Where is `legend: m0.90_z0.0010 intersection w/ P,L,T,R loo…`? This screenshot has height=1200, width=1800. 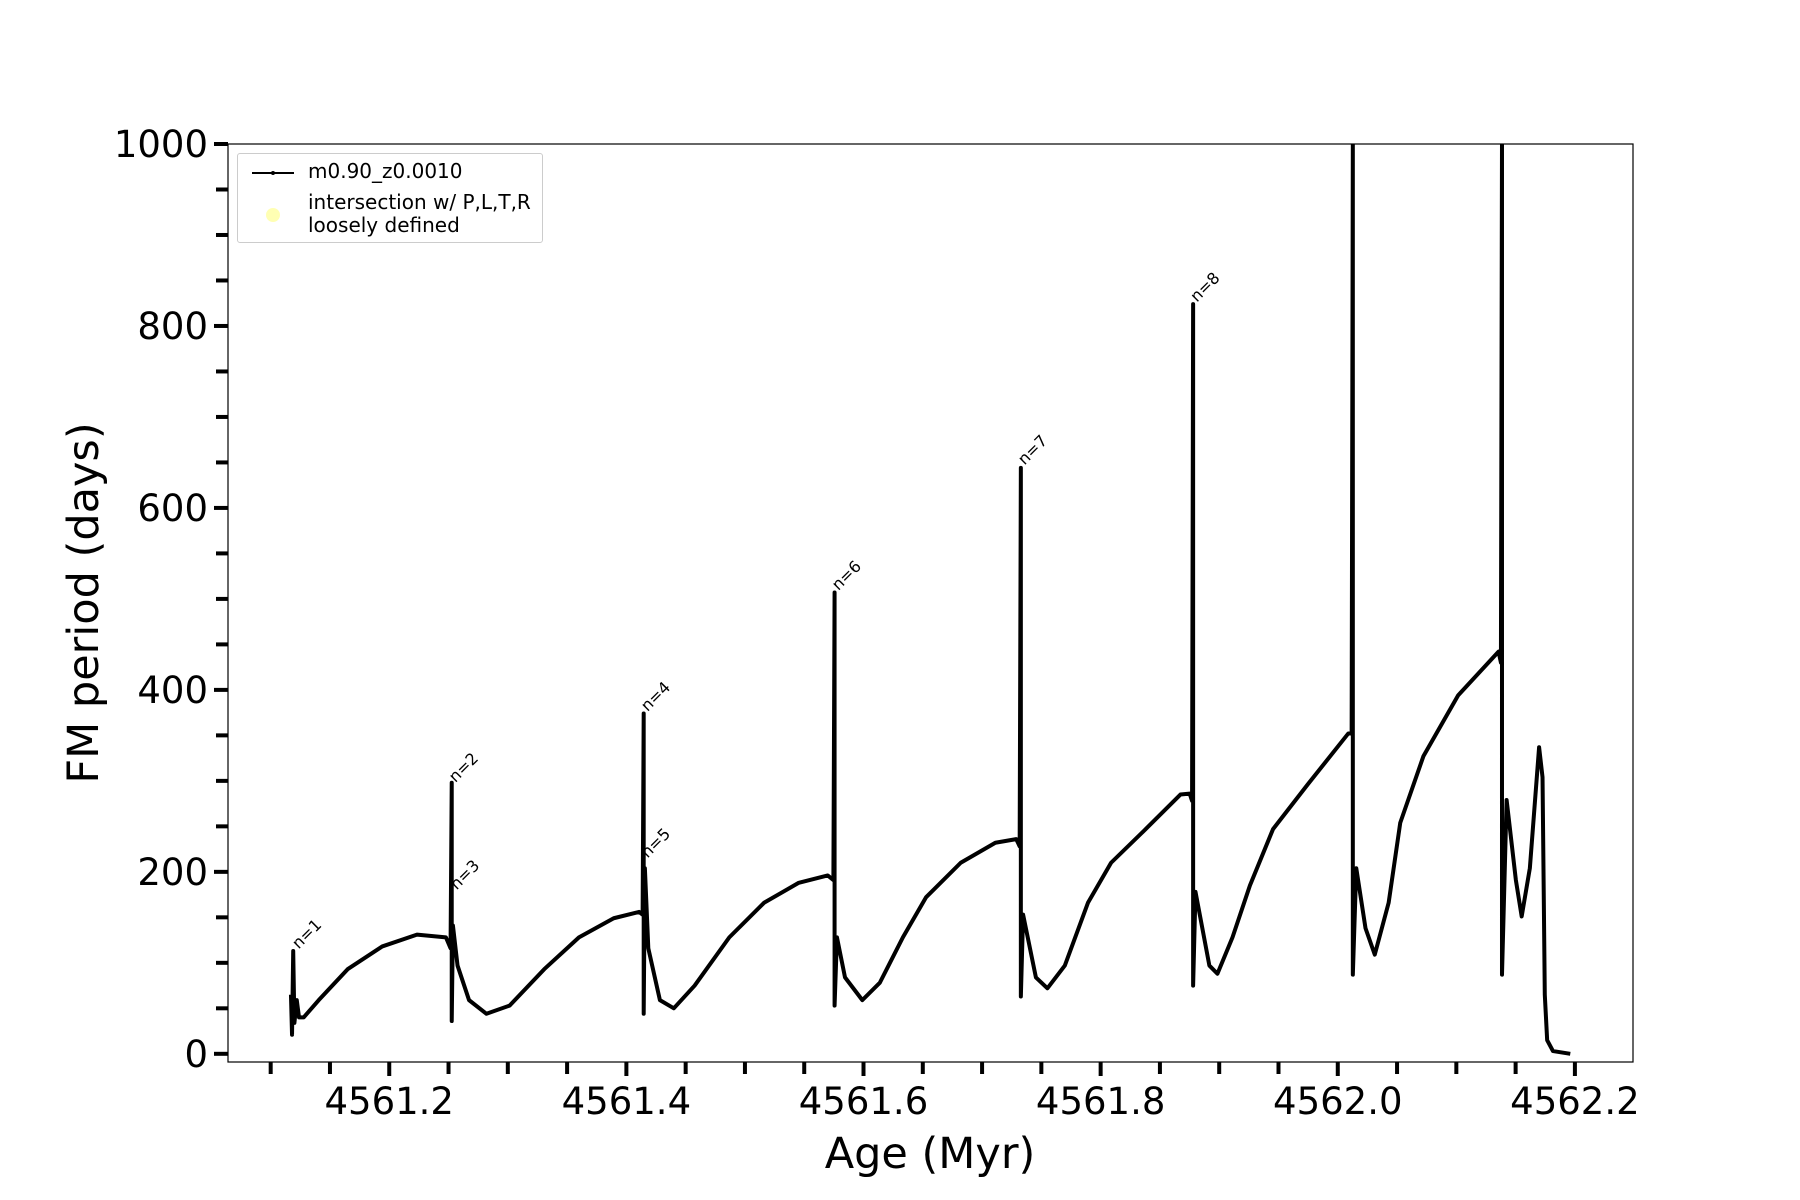
legend: m0.90_z0.0010 intersection w/ P,L,T,R loo… is located at coordinates (390, 198).